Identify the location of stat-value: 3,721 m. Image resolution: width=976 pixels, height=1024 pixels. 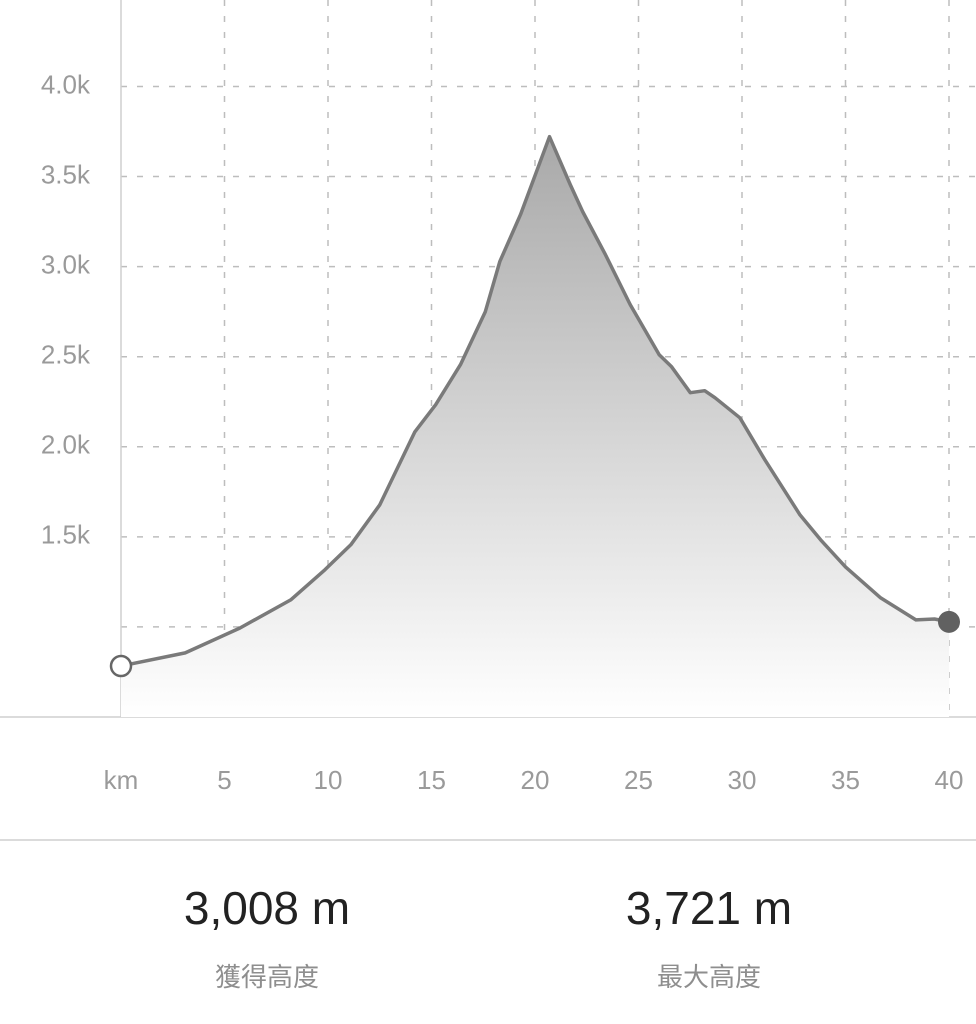
(709, 908).